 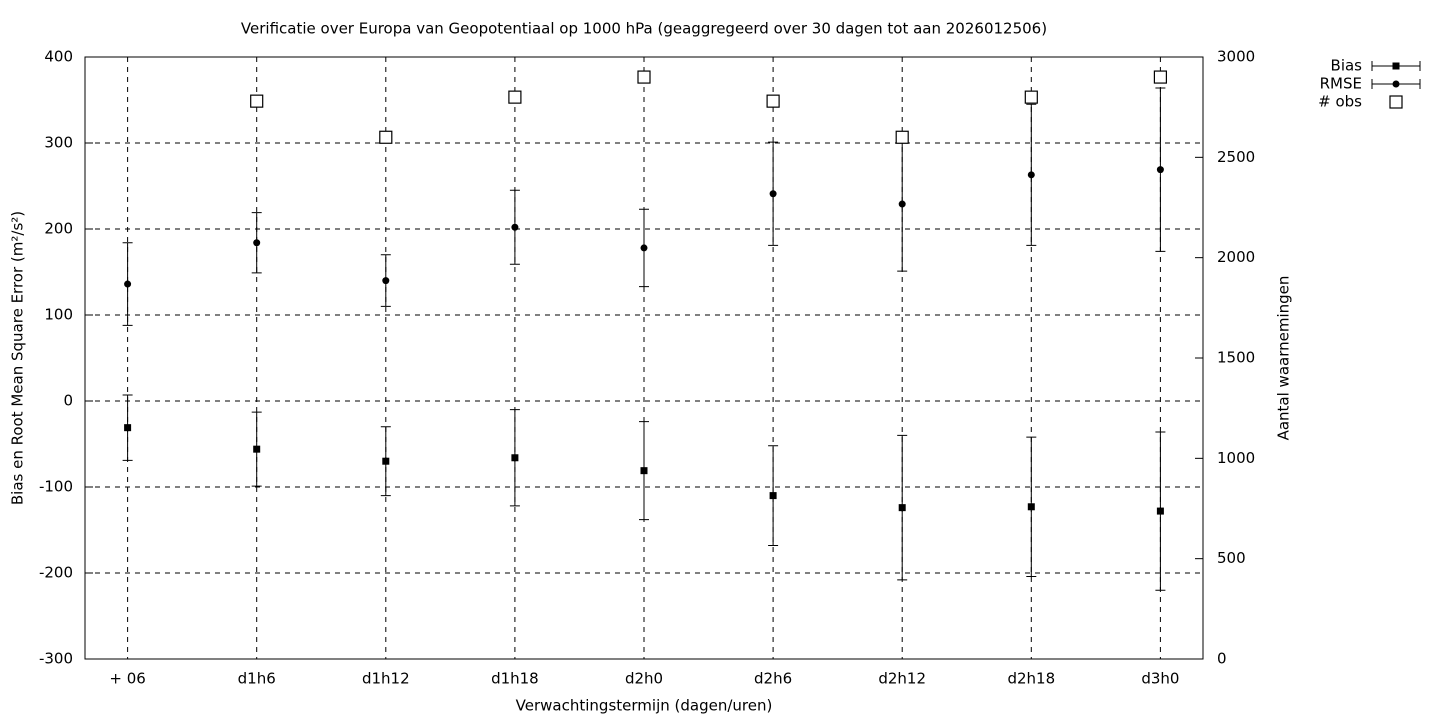 I want to click on y-tick-label: -100, so click(x=56, y=487).